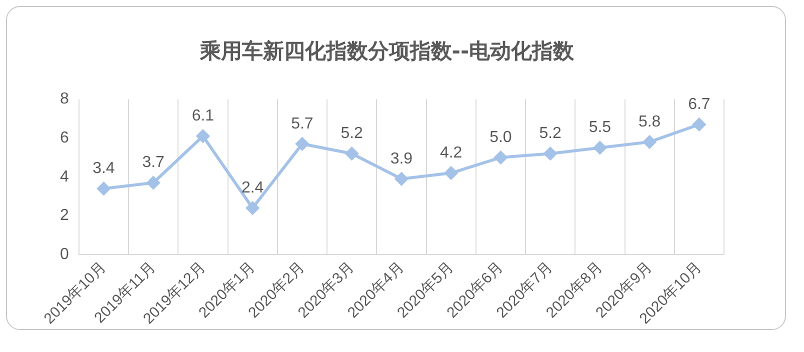 The height and width of the screenshot is (352, 804). I want to click on data-label: 3.7, so click(153, 163).